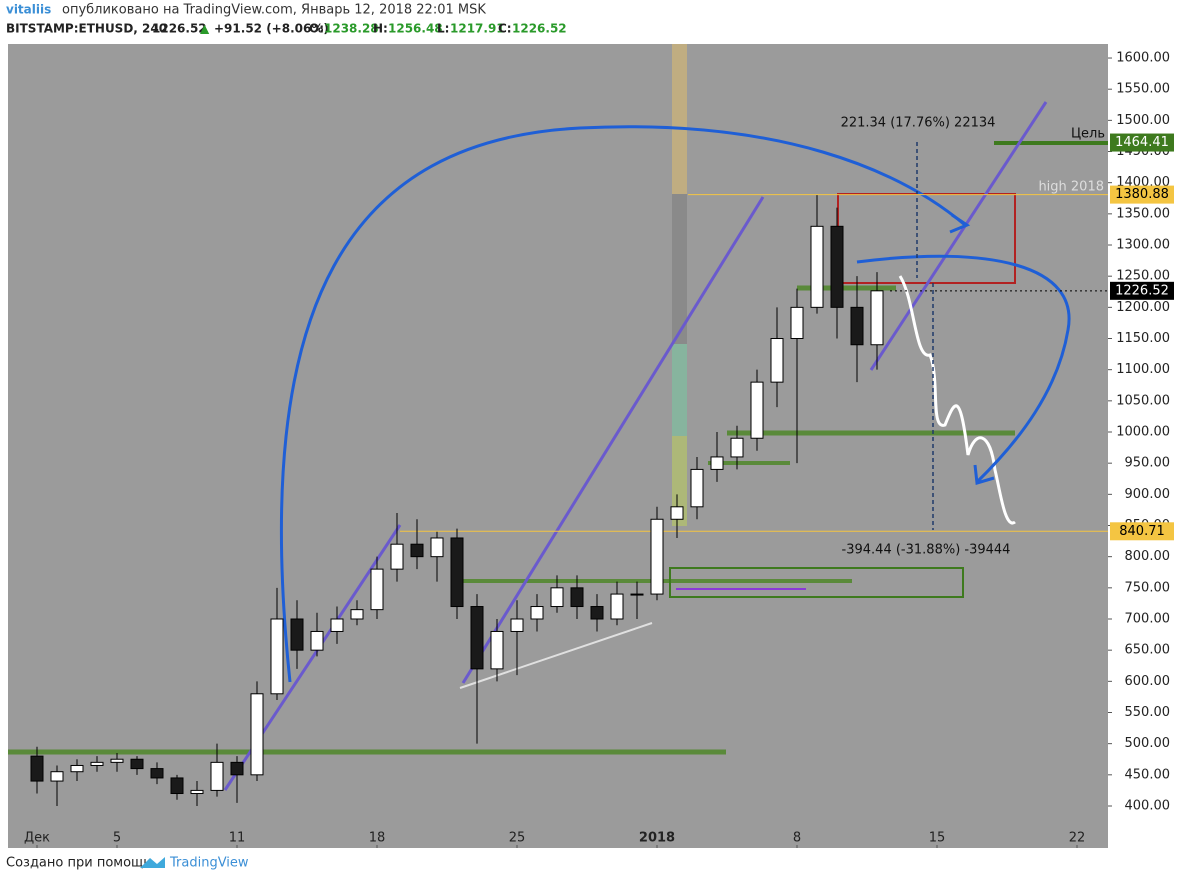 The width and height of the screenshot is (1184, 884). What do you see at coordinates (937, 838) in the screenshot?
I see `x-tick-label: 15` at bounding box center [937, 838].